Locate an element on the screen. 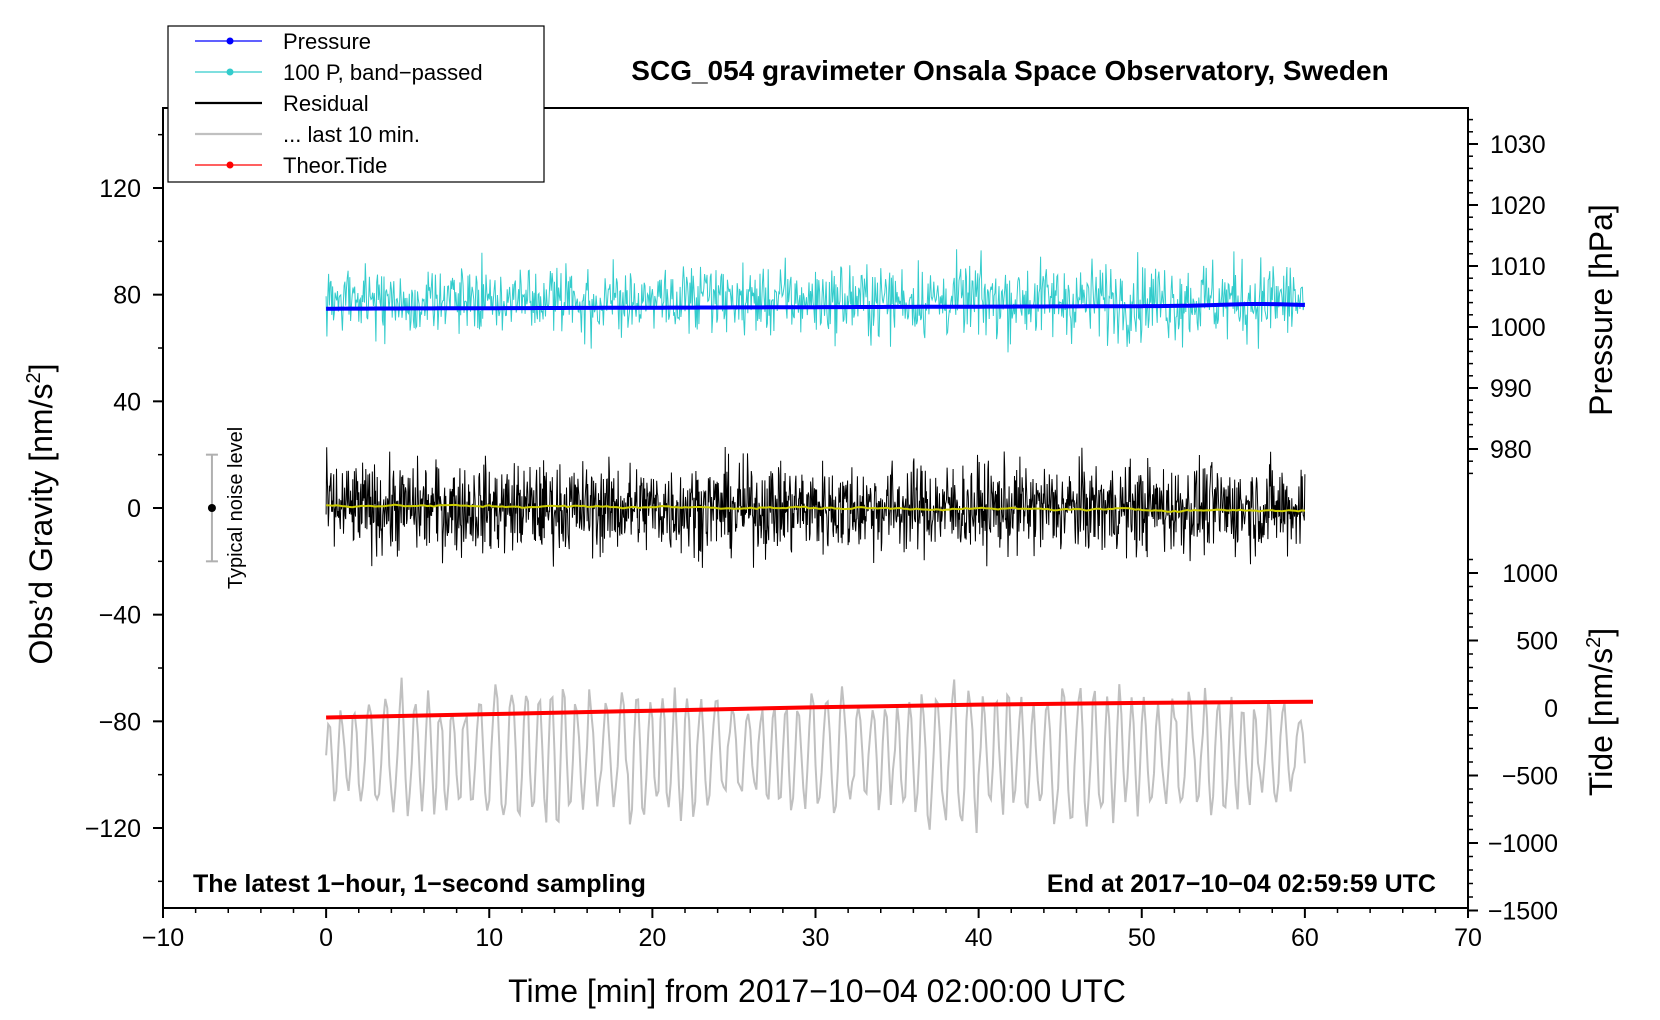  y-tick-label-2: −40 is located at coordinates (120, 616).